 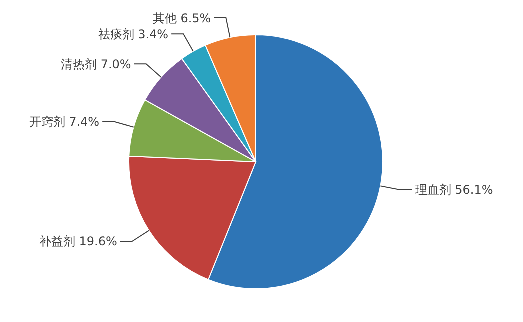 What do you see at coordinates (78, 241) in the screenshot?
I see `slice-label: 补益剂 19.6%` at bounding box center [78, 241].